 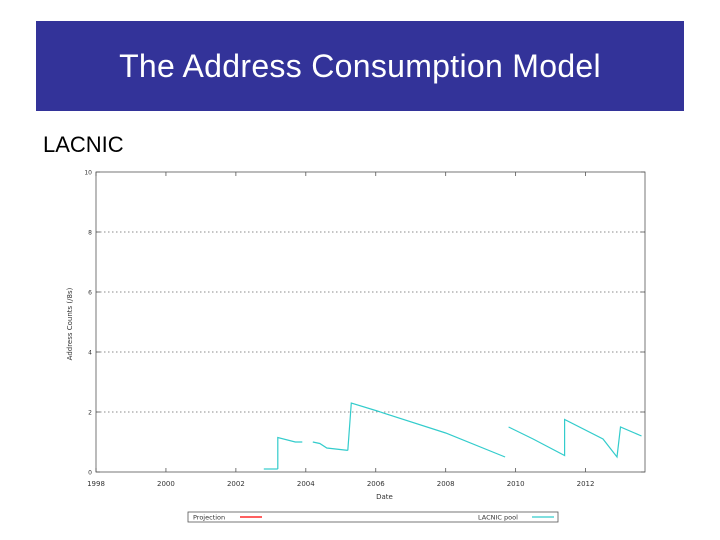 What do you see at coordinates (376, 484) in the screenshot?
I see `x-tick-label: 2006` at bounding box center [376, 484].